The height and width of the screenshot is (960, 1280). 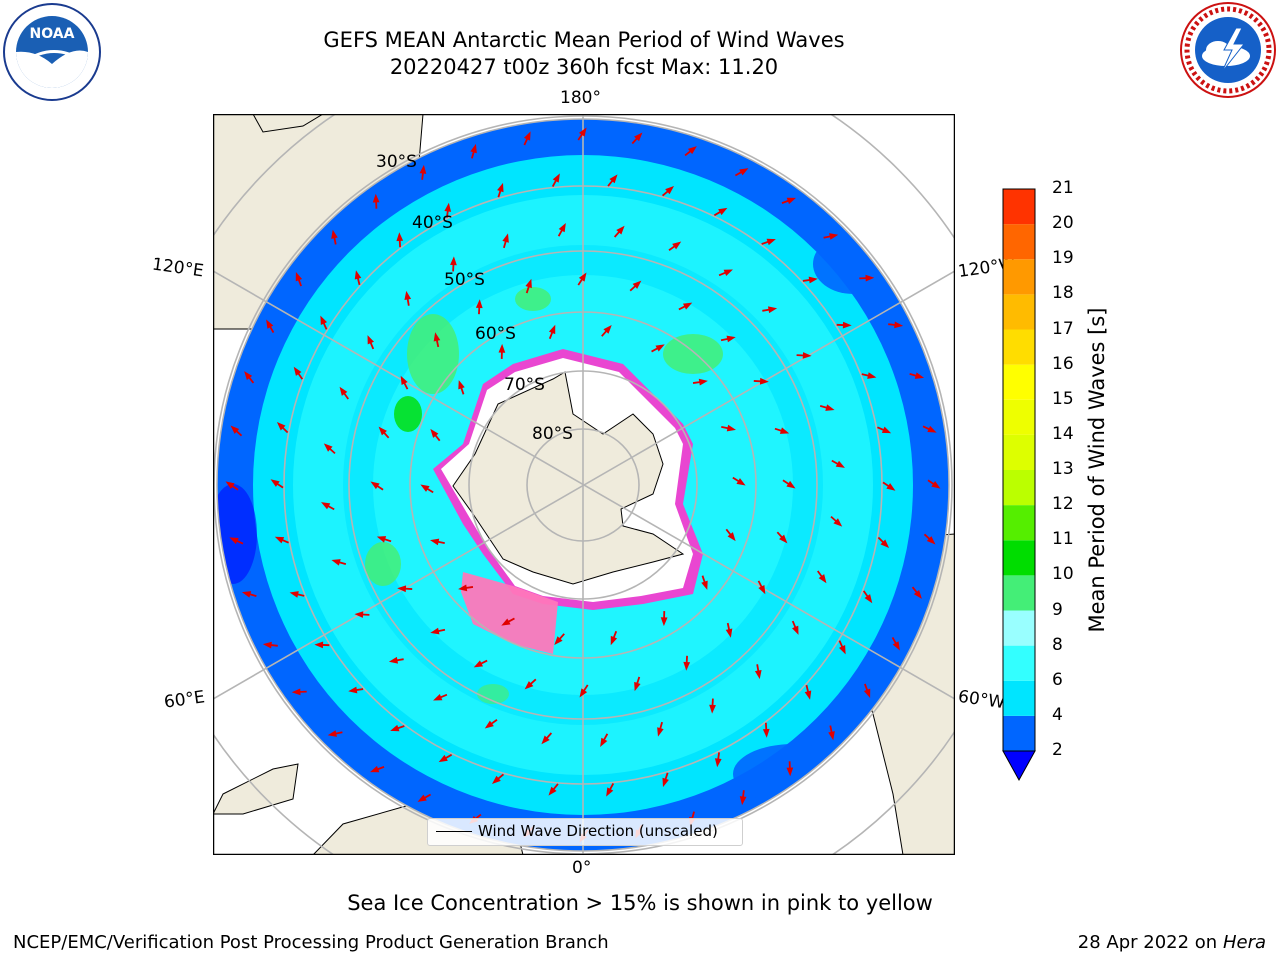 What do you see at coordinates (552, 434) in the screenshot?
I see `lat-label-80s: 80°S` at bounding box center [552, 434].